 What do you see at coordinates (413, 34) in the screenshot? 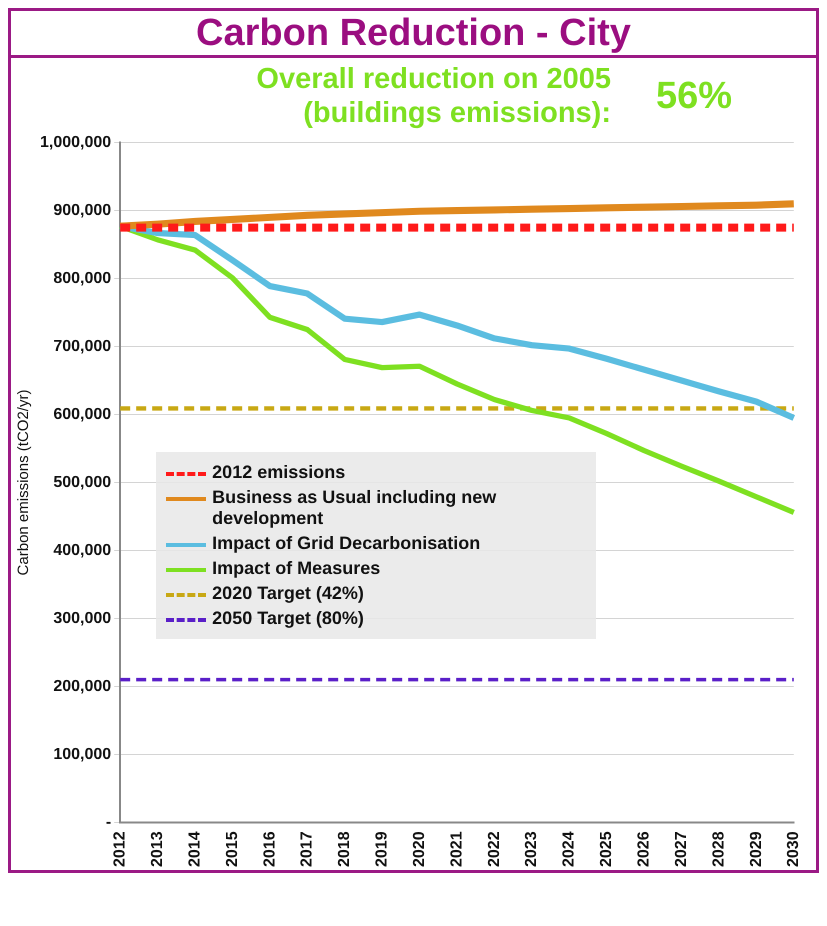
I see `chart-title: Carbon Reduction - City` at bounding box center [413, 34].